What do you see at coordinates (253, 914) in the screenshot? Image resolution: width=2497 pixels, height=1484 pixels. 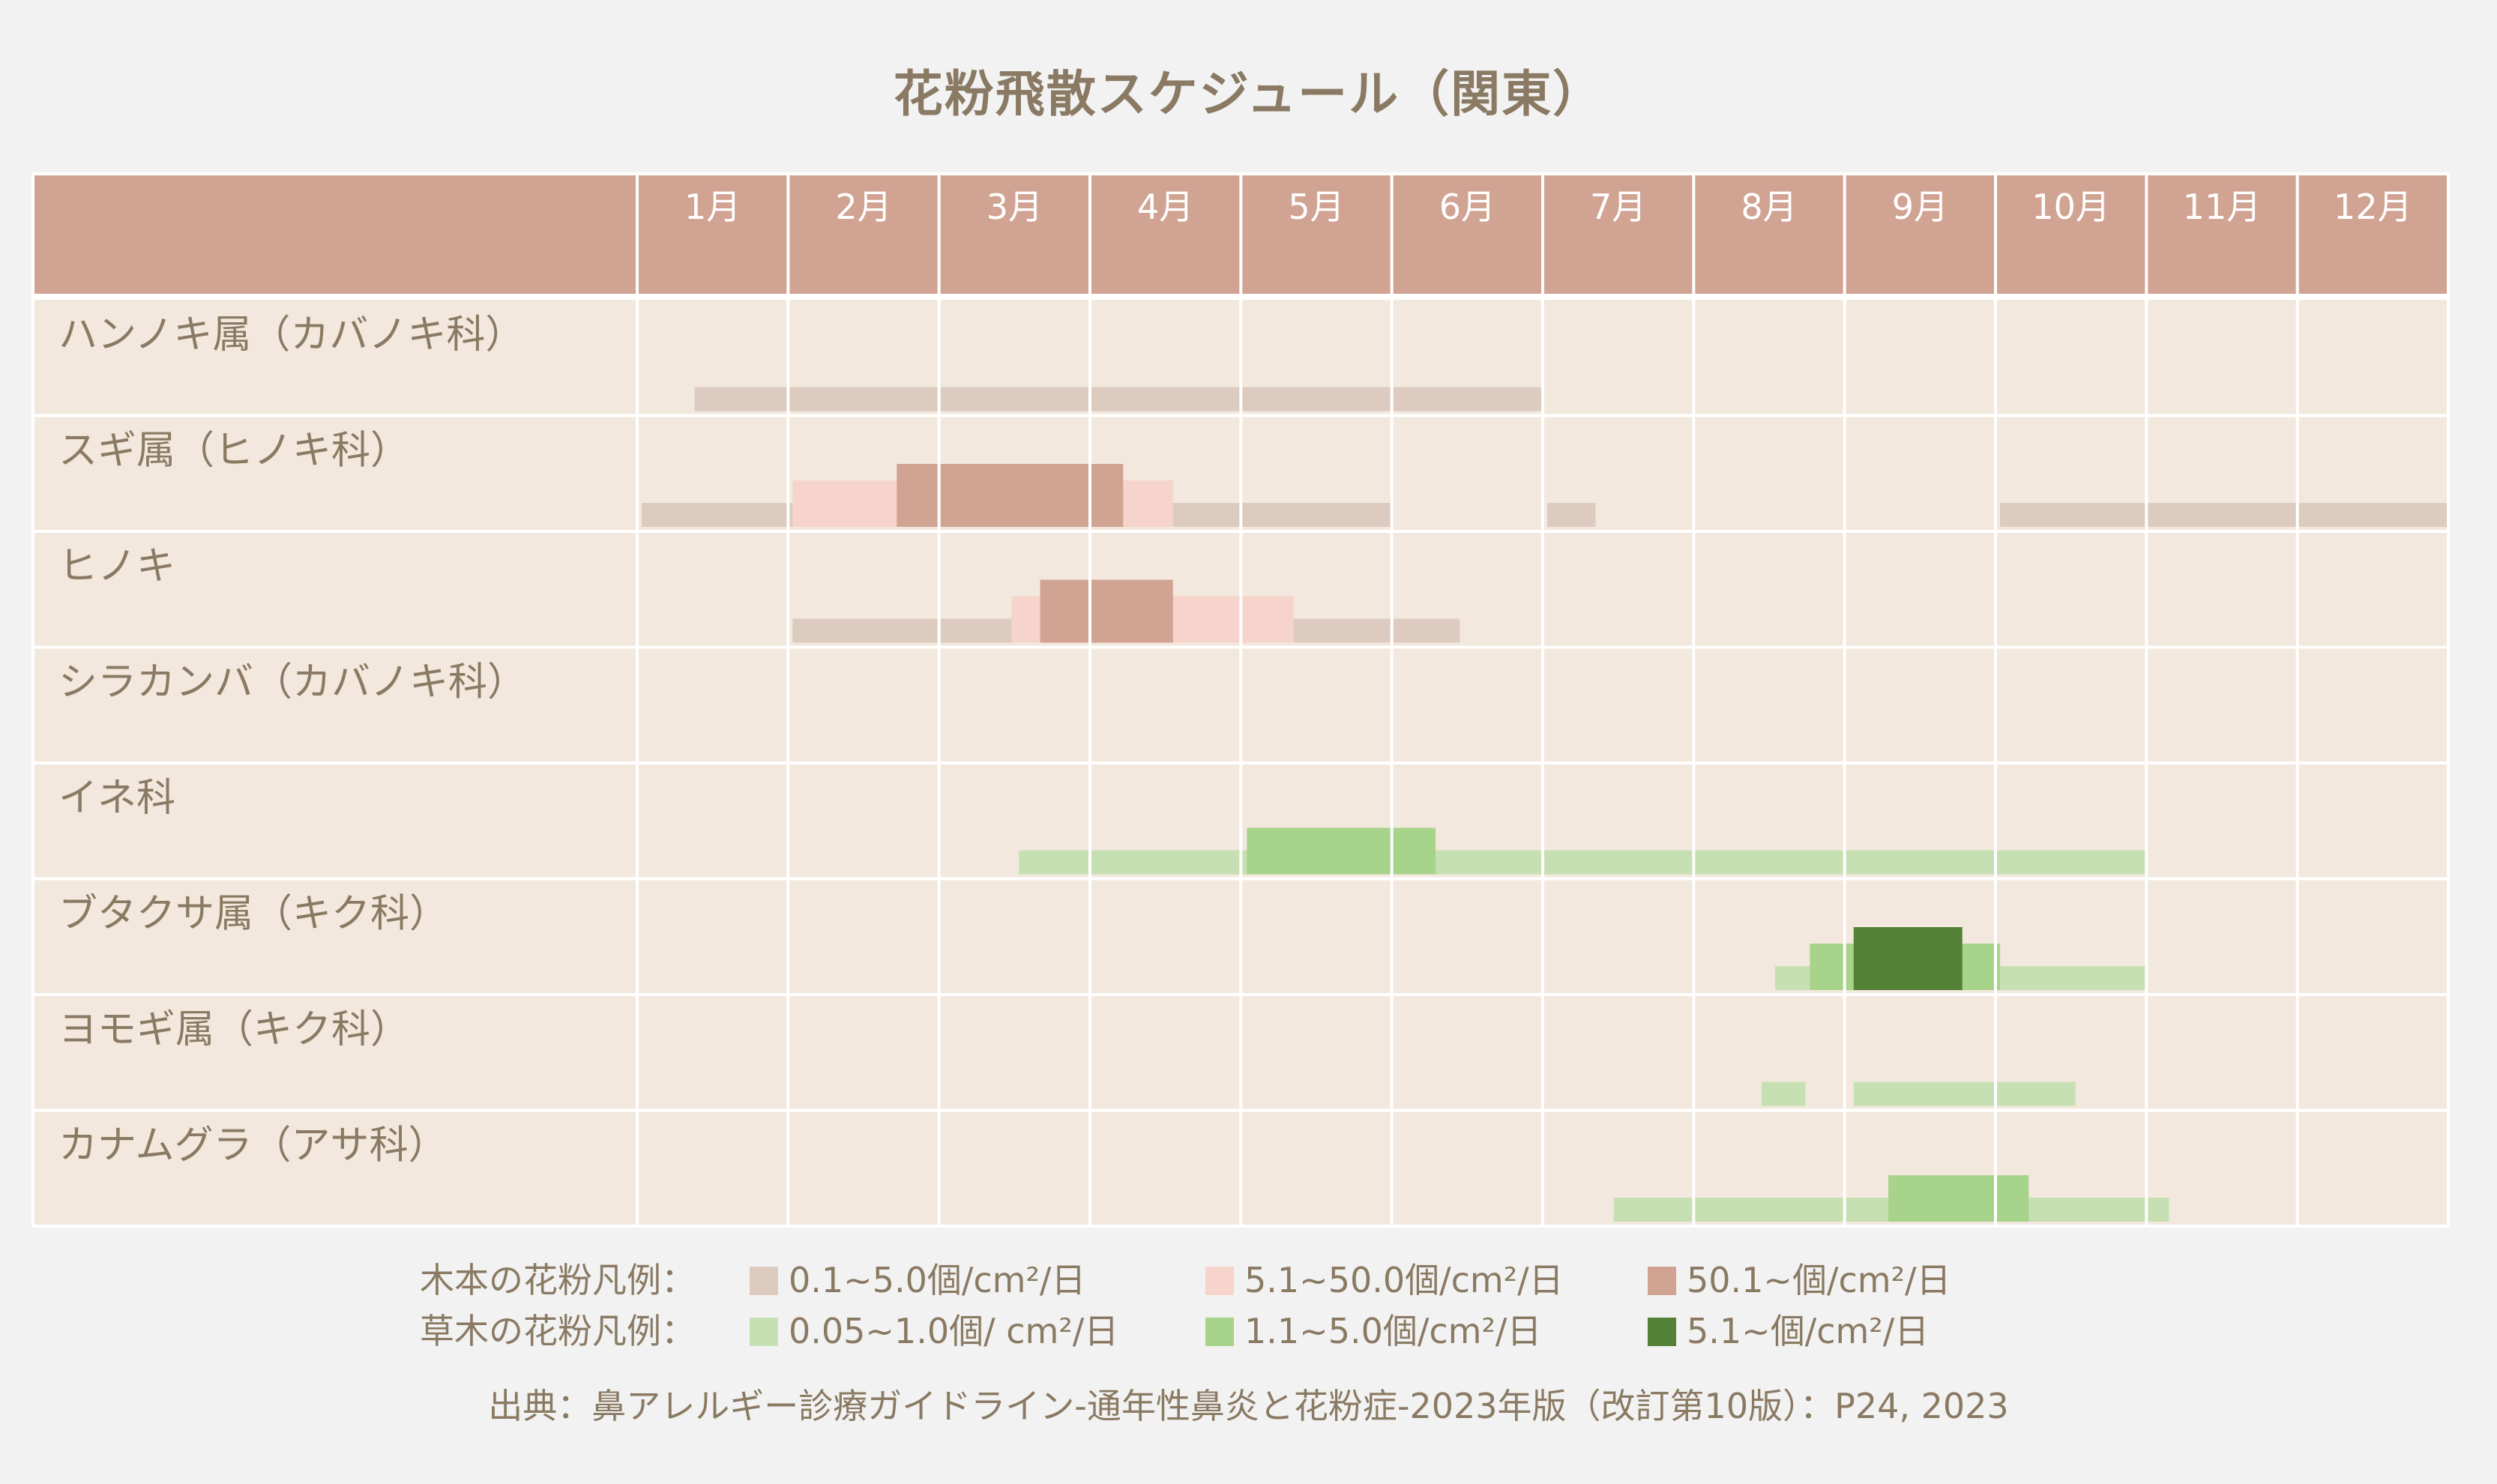 I see `row-label-6: ブタクサ属（キク科）` at bounding box center [253, 914].